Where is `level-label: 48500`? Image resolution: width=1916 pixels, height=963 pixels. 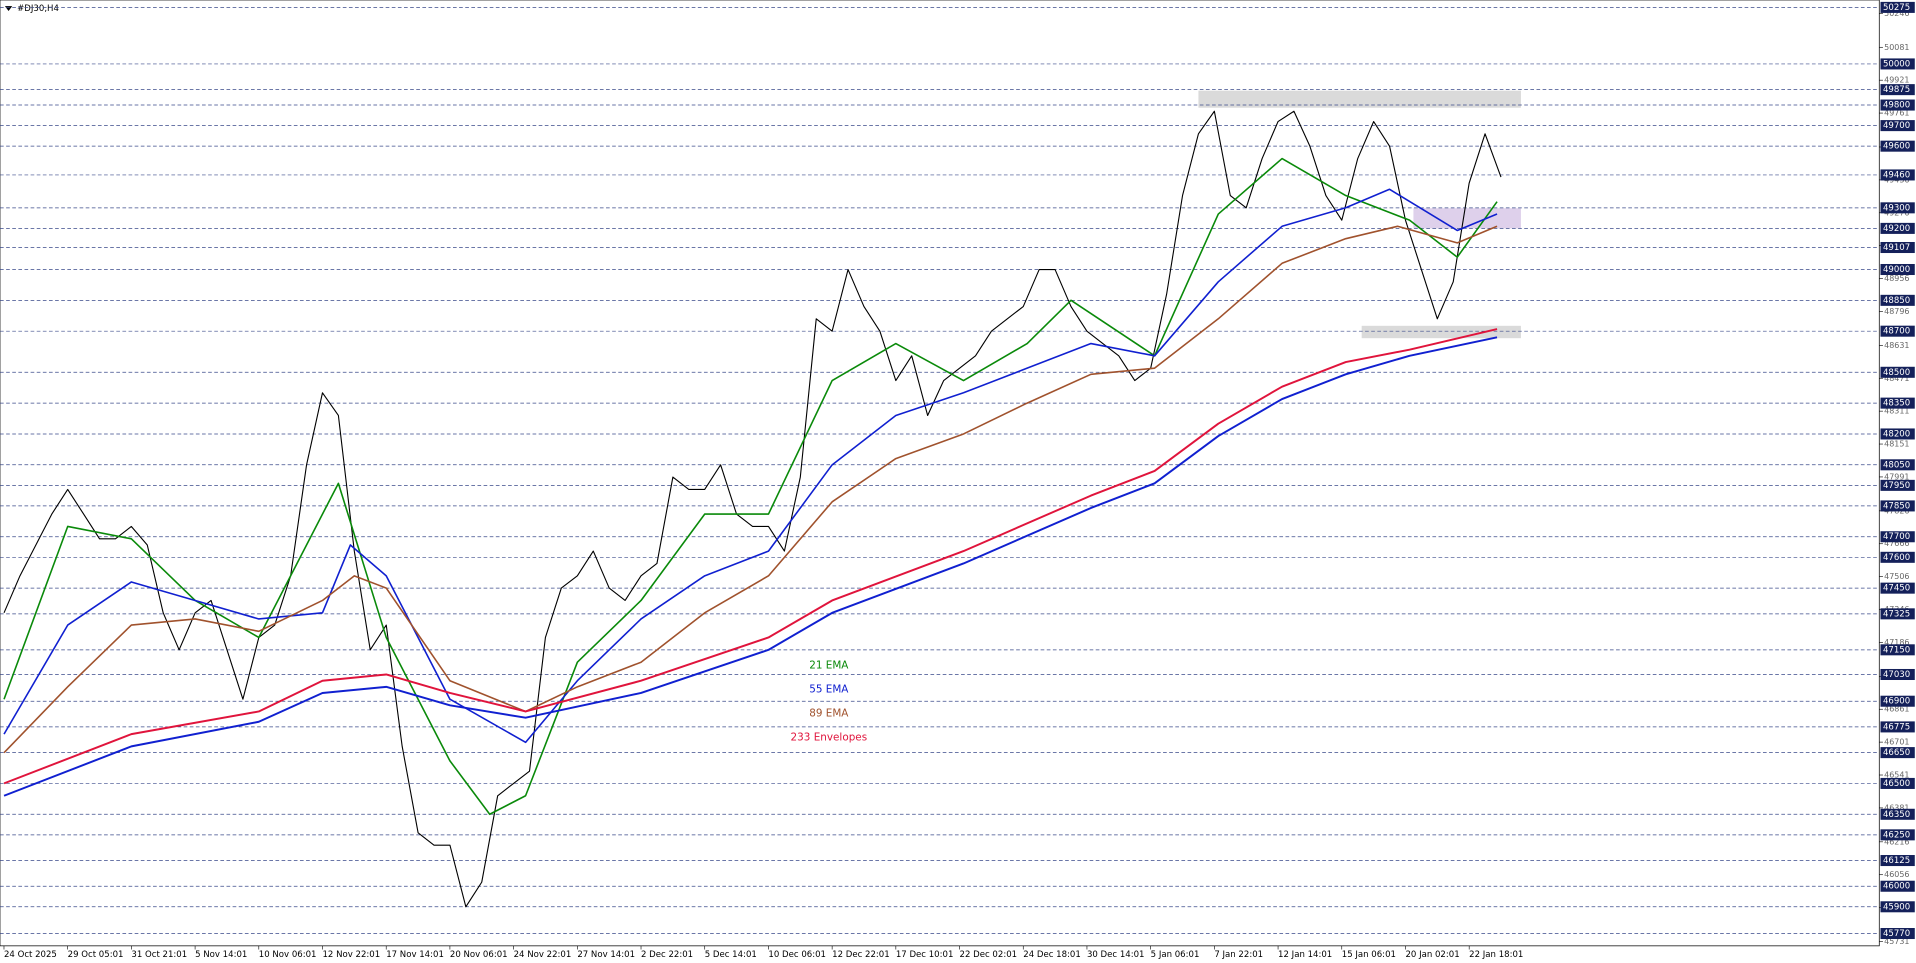
level-label: 48500 is located at coordinates (1896, 373).